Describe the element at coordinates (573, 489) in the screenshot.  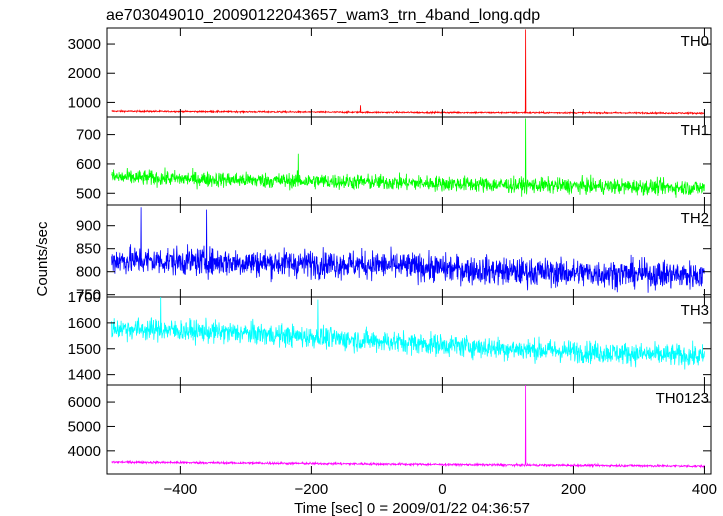
I see `x-tick-label: 200` at that location.